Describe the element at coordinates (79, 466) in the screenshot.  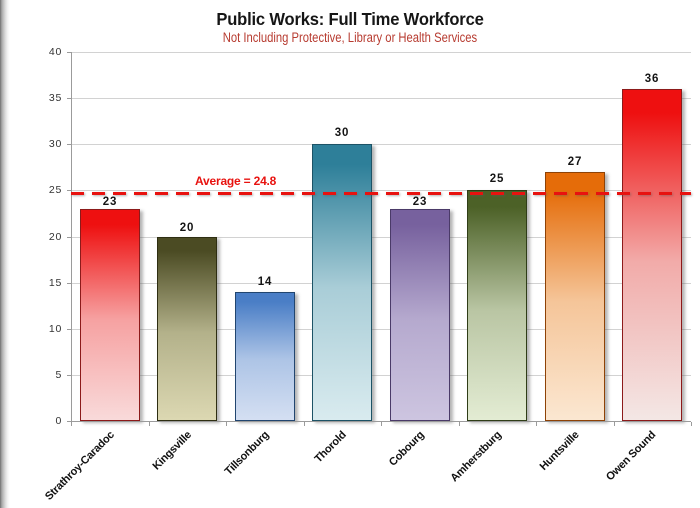
I see `x-axis-label: Strathroy-Caradoc` at that location.